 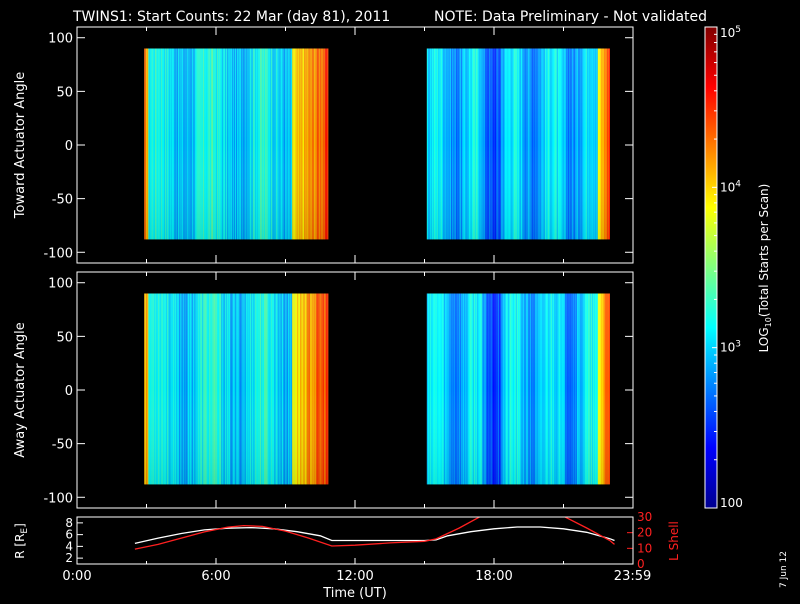 I want to click on x-tick-label: 6:00, so click(x=215, y=576).